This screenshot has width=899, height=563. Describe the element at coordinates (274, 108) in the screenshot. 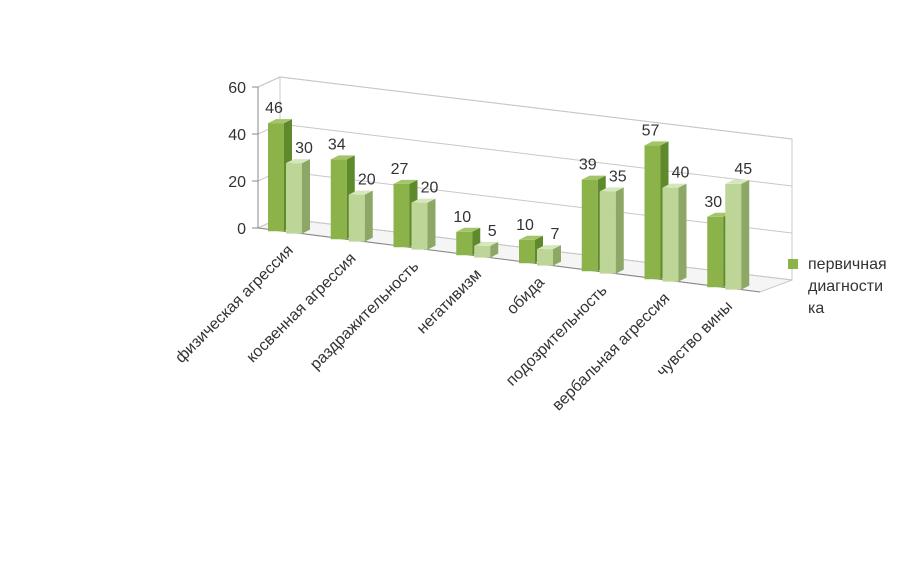

I see `data-label: 46` at that location.